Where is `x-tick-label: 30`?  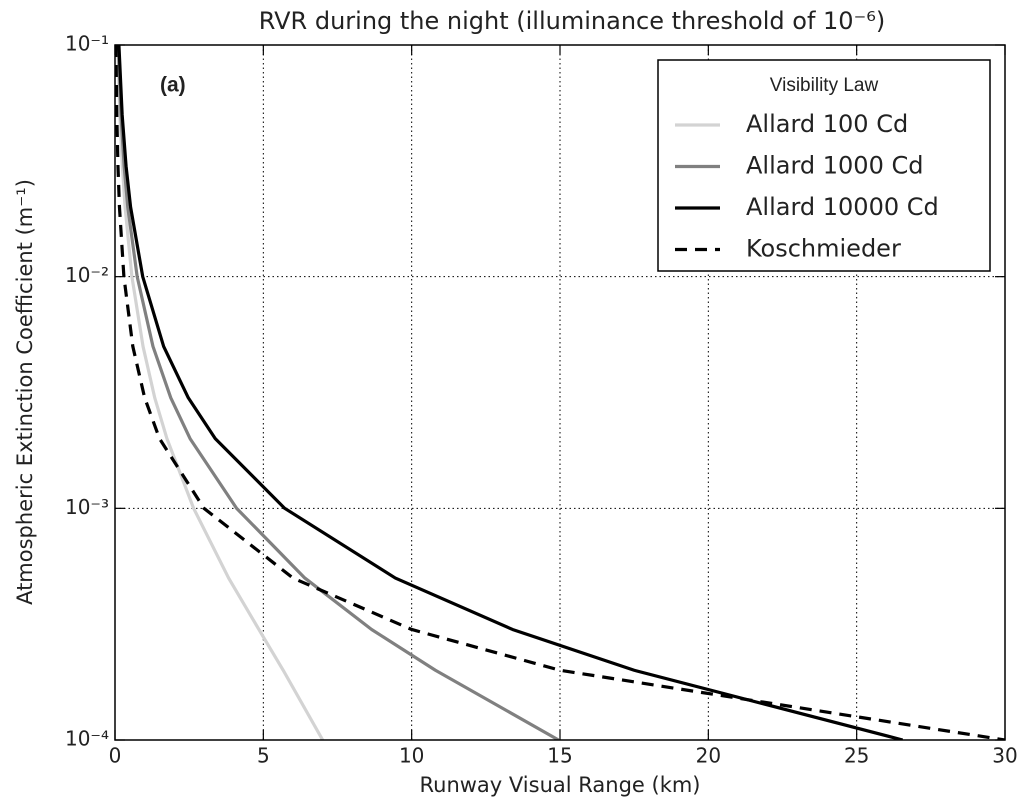 x-tick-label: 30 is located at coordinates (1004, 756).